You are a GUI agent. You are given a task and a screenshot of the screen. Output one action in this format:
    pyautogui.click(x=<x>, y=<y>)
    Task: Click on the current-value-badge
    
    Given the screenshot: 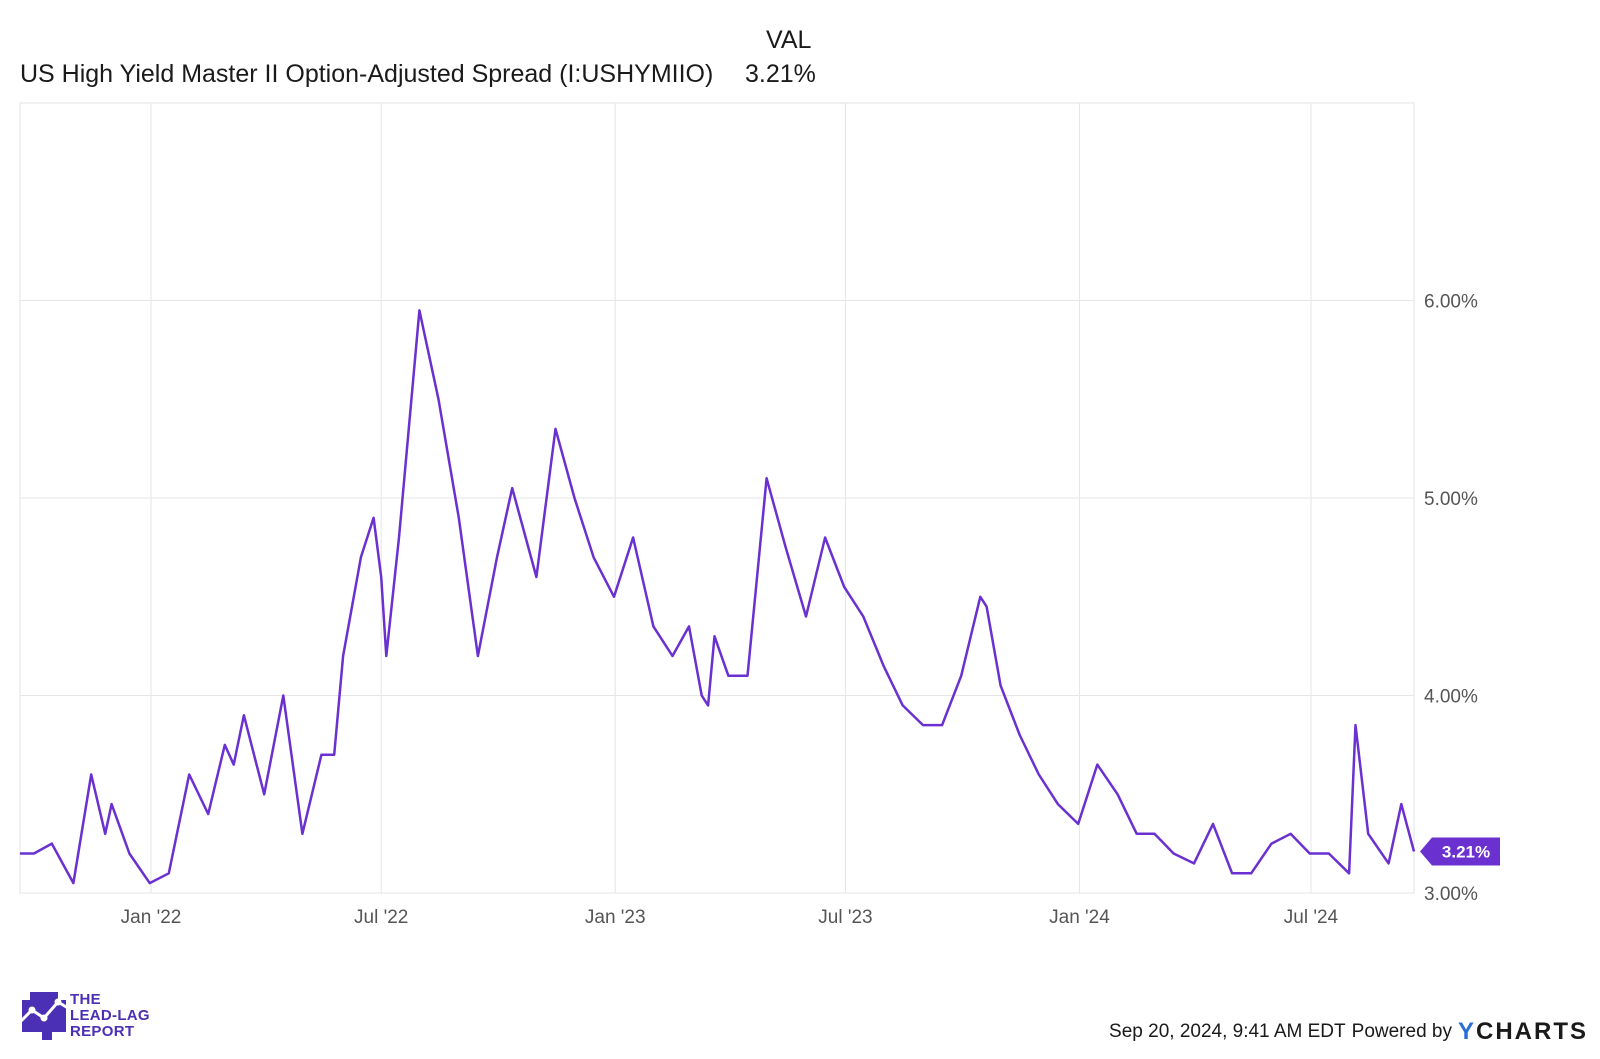 What is the action you would take?
    pyautogui.click(x=1460, y=851)
    